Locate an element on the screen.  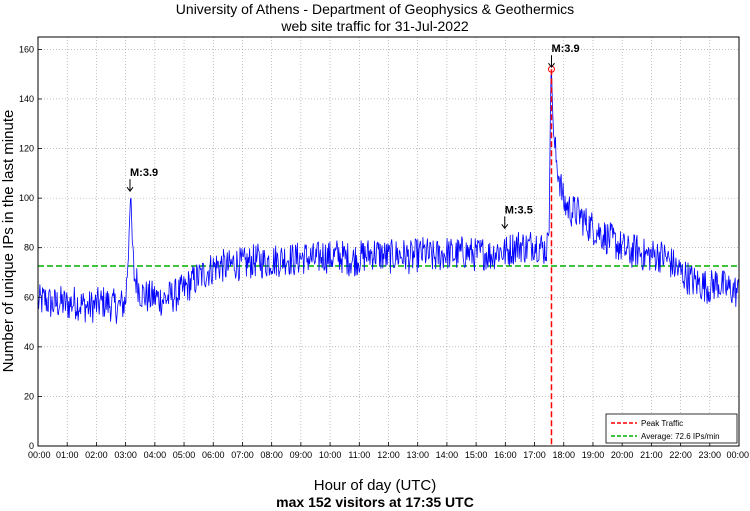
x-tick-label: 06:00 is located at coordinates (213, 455).